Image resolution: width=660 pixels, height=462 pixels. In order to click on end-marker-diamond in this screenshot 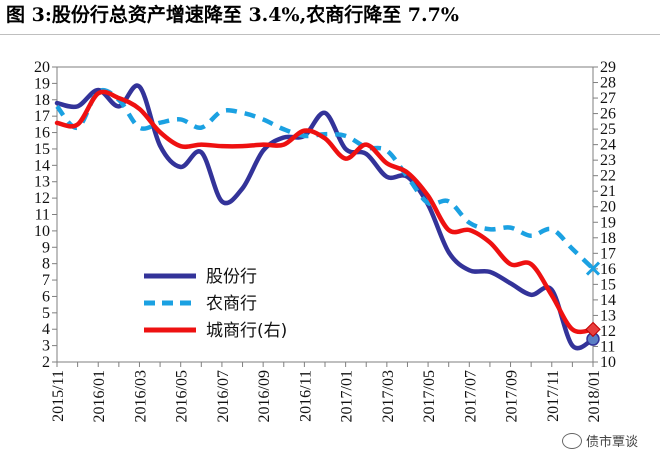, I will do `click(593, 329)`.